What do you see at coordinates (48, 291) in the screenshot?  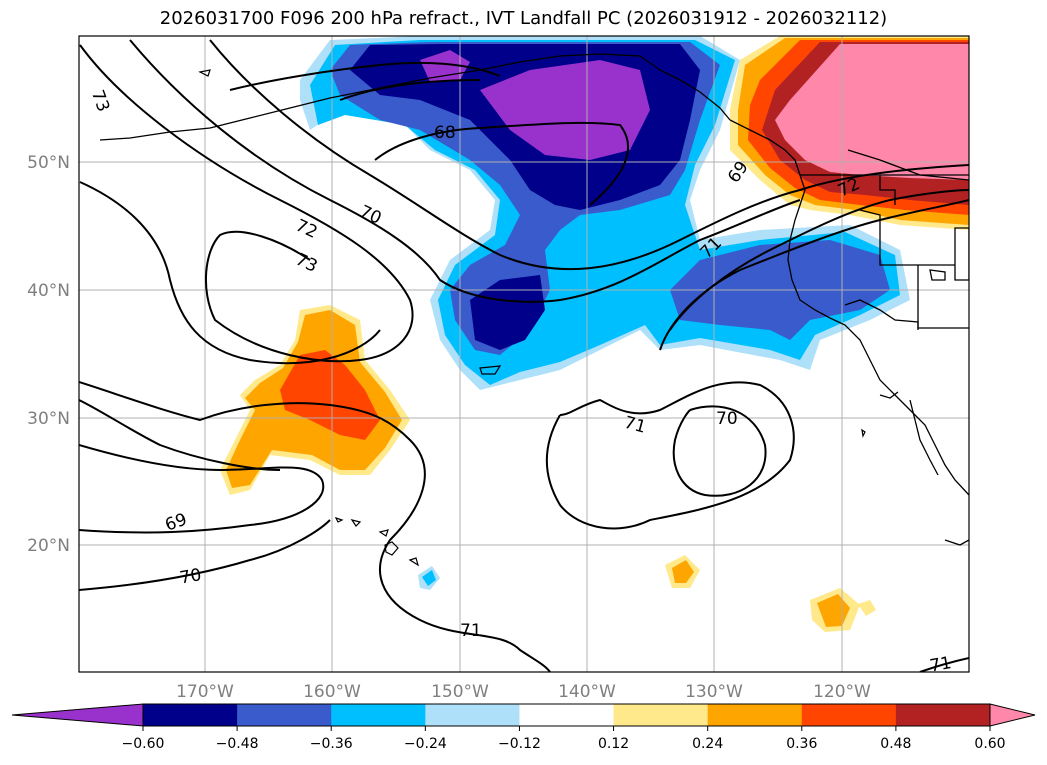 I see `lat-label: 40°N` at bounding box center [48, 291].